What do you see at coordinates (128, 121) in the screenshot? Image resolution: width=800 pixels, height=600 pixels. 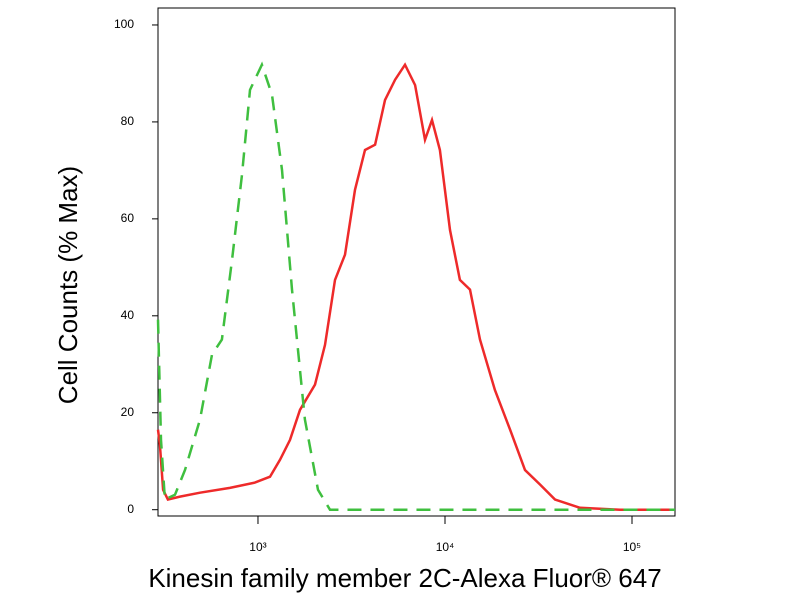 I see `y-tick-label: 80` at bounding box center [128, 121].